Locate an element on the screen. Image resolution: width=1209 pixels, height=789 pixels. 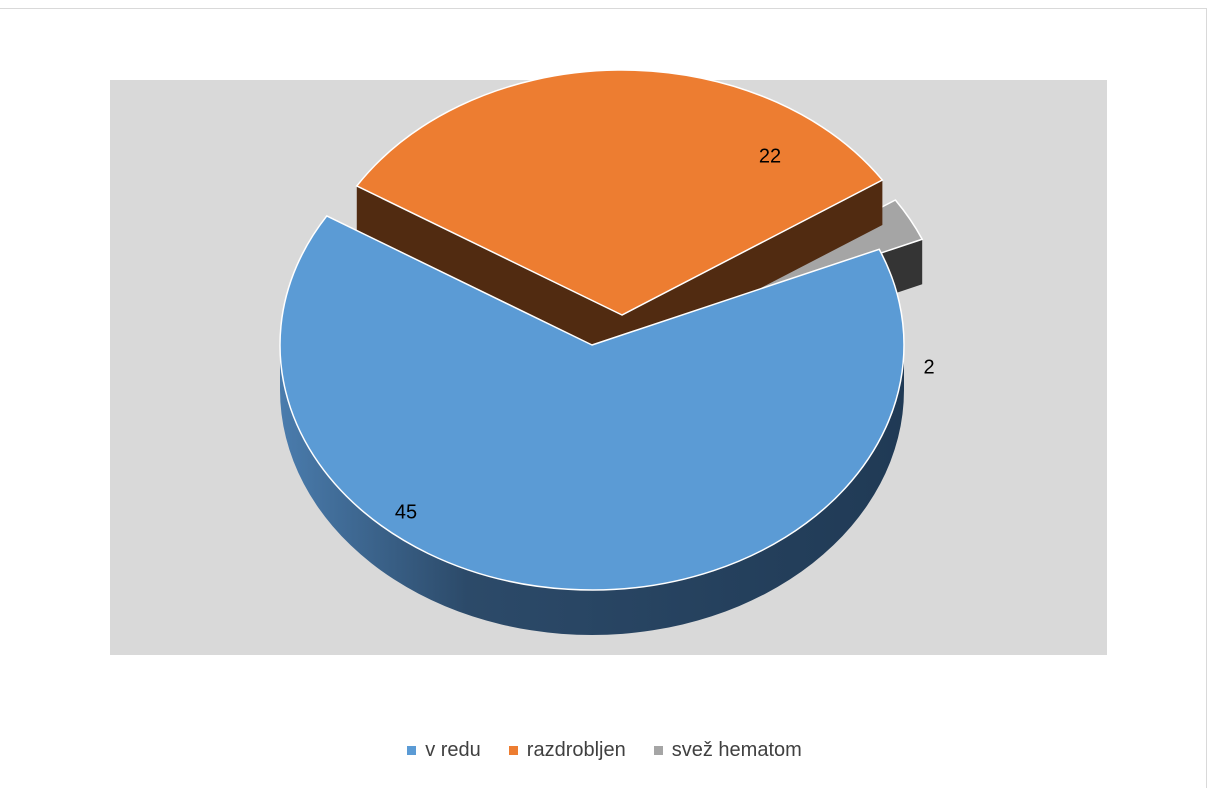
legend: v redu razdrobljen svež hematom is located at coordinates (604, 750).